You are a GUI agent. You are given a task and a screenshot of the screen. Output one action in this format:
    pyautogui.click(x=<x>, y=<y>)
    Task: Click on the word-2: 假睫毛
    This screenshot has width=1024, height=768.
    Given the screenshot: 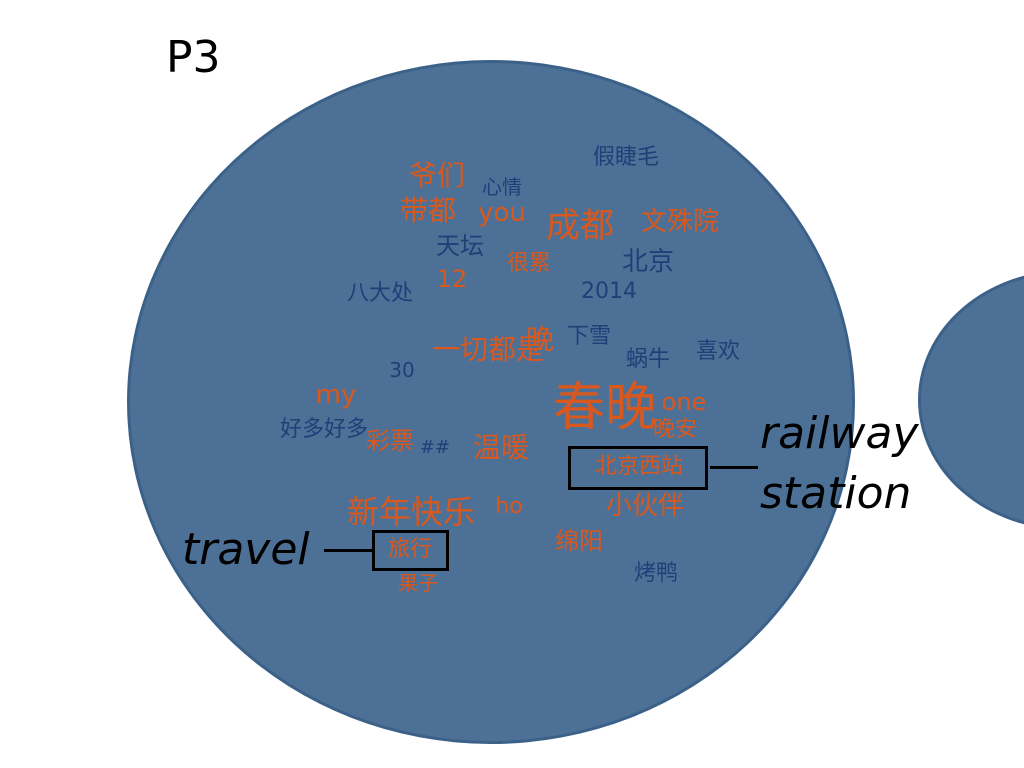 What is the action you would take?
    pyautogui.click(x=626, y=157)
    